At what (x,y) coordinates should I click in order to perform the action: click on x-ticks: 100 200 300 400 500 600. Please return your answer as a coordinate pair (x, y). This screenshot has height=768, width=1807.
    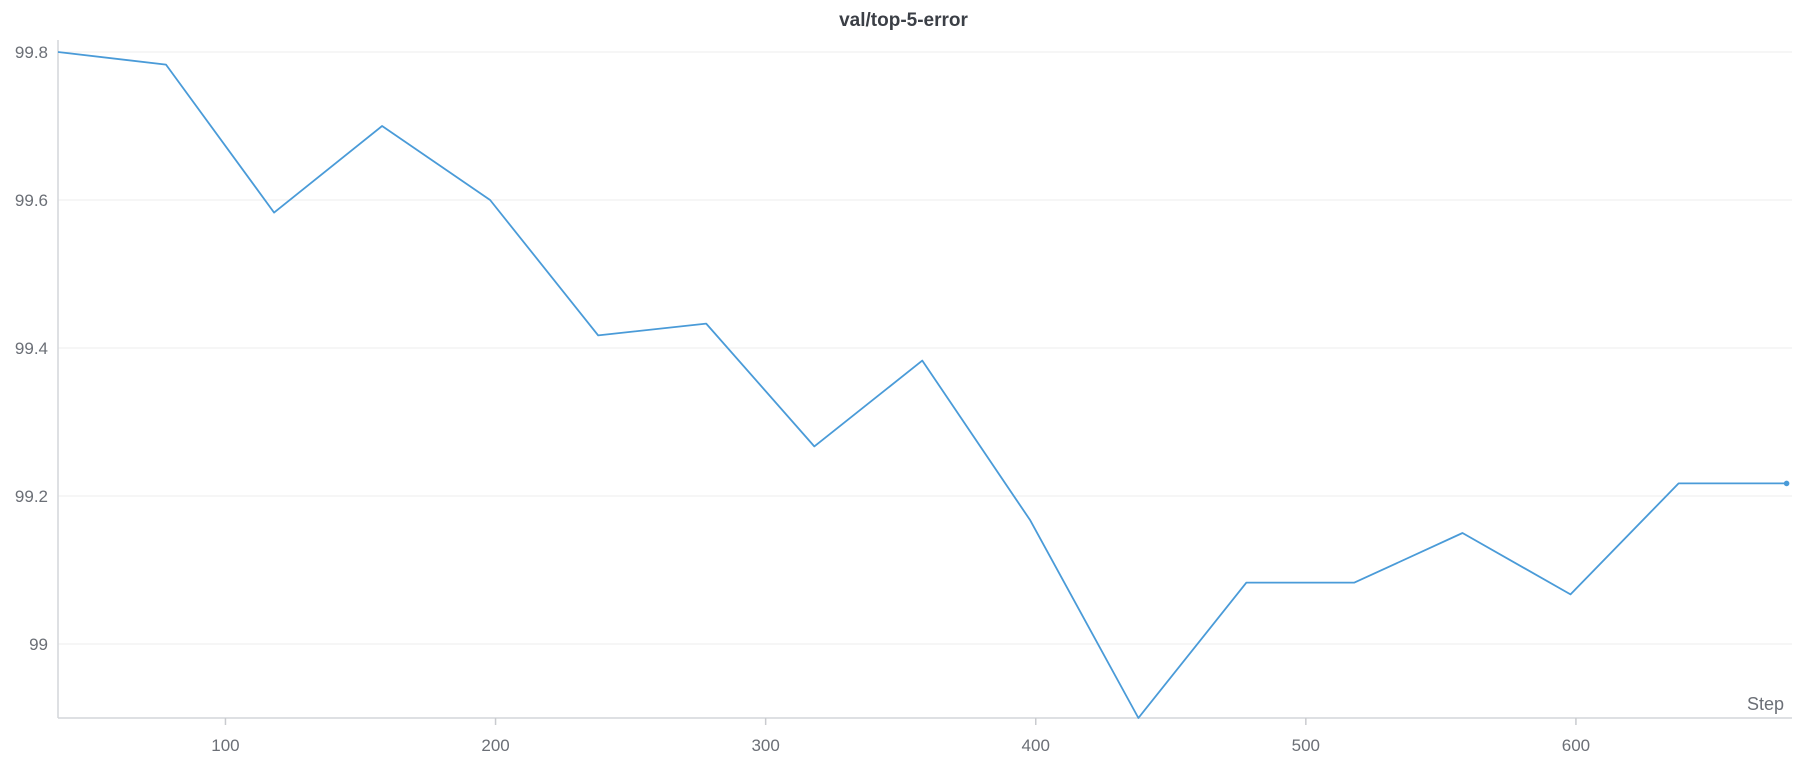
    Looking at the image, I should click on (900, 736).